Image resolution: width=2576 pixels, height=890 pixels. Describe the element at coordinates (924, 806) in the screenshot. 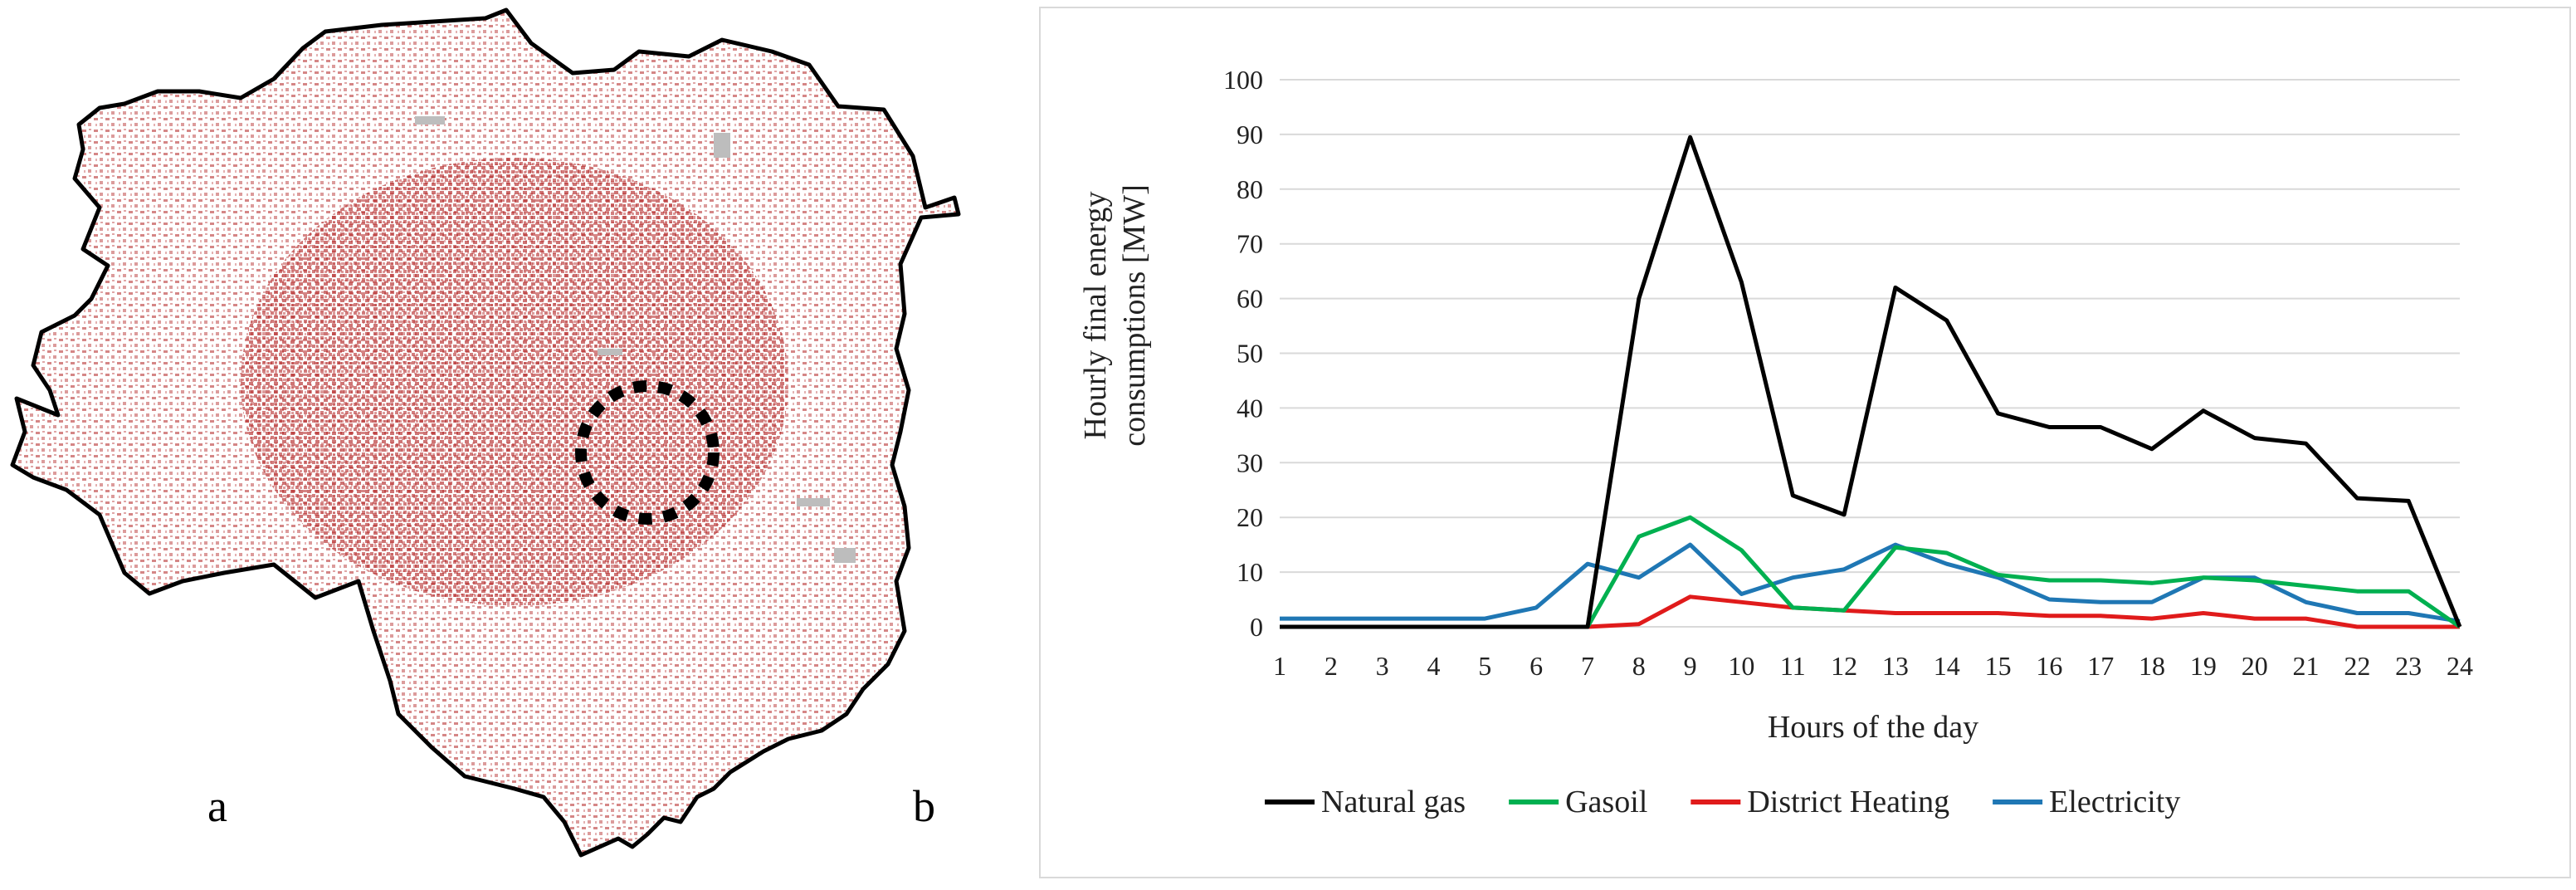

I see `panel-label-b: b` at that location.